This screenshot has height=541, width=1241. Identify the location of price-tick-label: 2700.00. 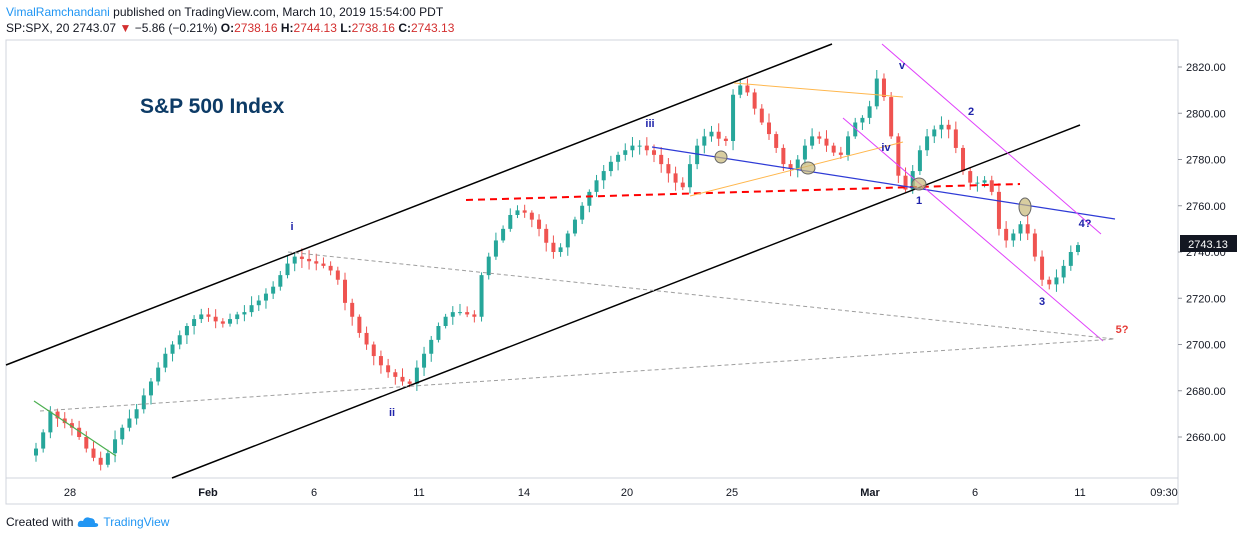
(1206, 346).